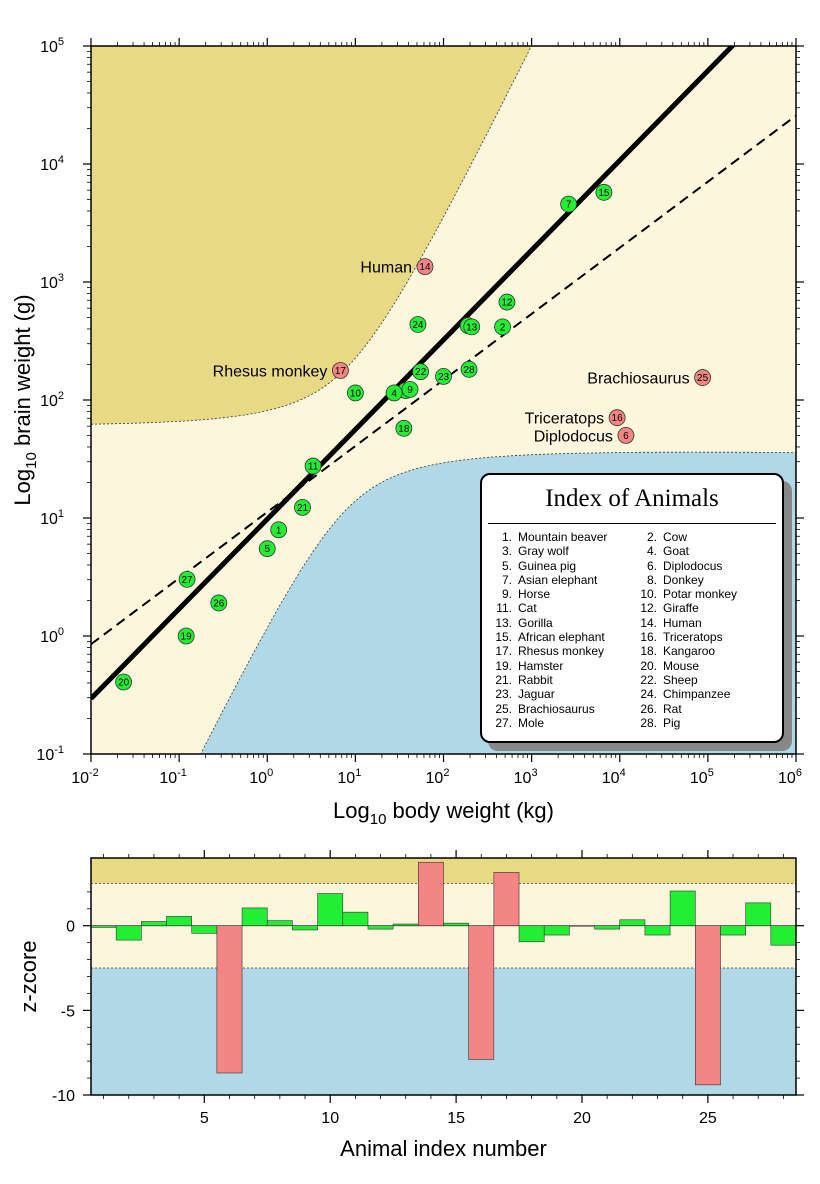 Image resolution: width=820 pixels, height=1184 pixels. Describe the element at coordinates (173, 777) in the screenshot. I see `x-tick-label: 10-1` at that location.